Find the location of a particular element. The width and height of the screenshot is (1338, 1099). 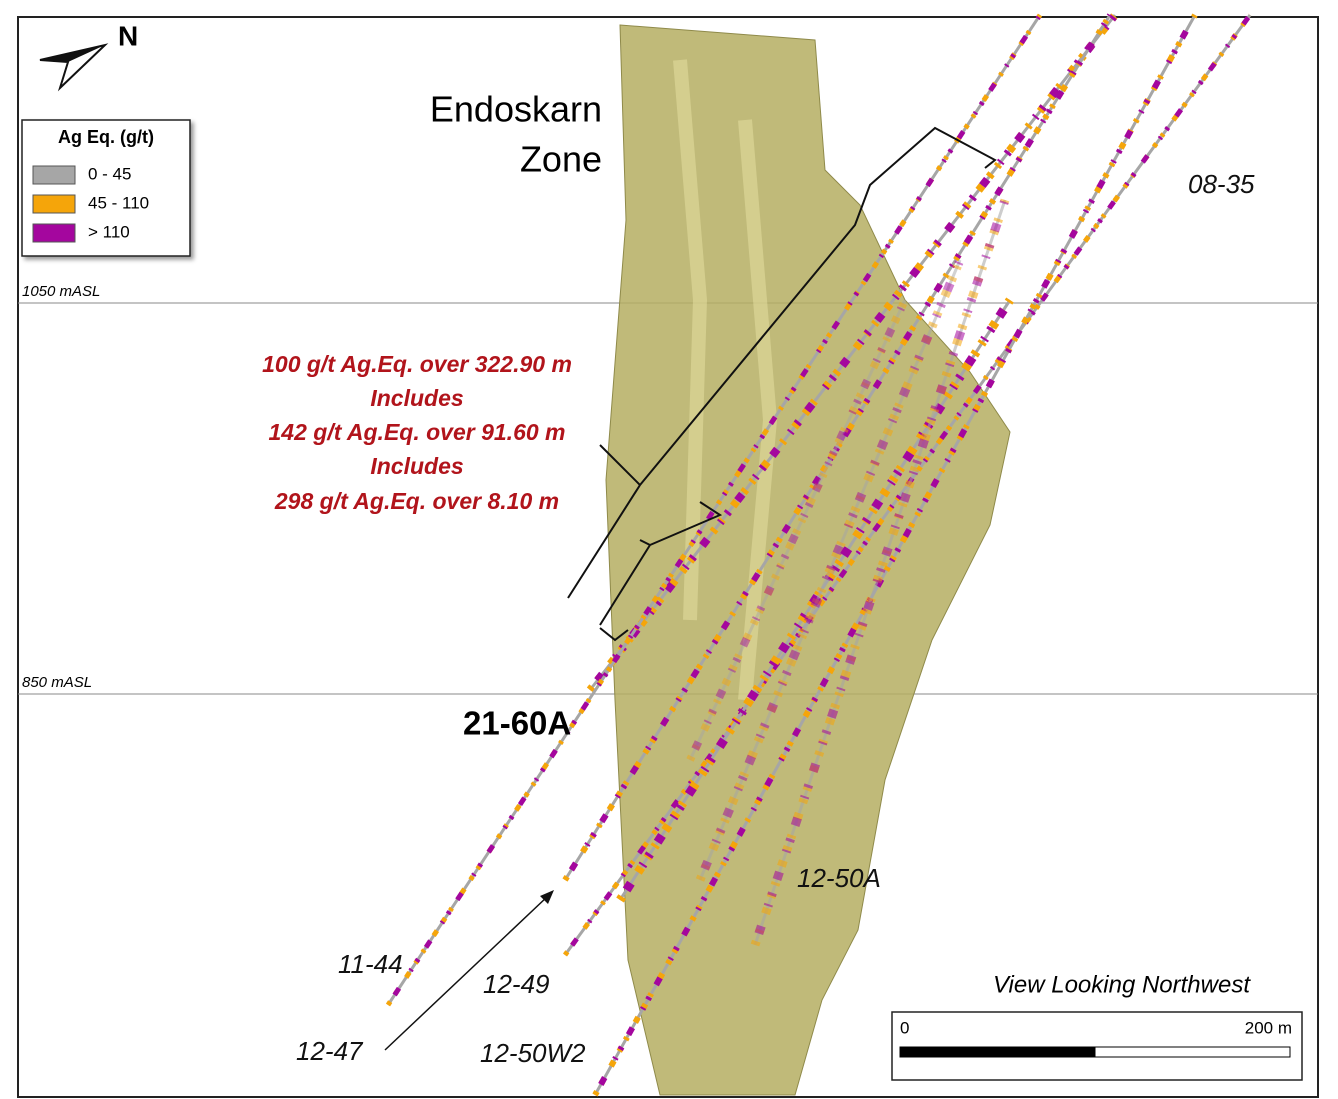

intercept-text: 298 g/t Ag.Eq. over 8.10 m is located at coordinates (416, 501).